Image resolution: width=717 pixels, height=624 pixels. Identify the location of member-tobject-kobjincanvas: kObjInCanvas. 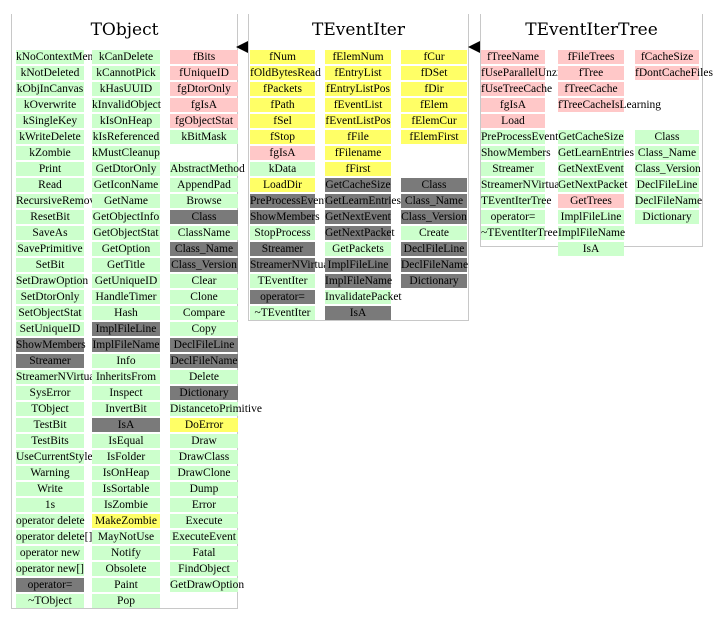
(50, 89).